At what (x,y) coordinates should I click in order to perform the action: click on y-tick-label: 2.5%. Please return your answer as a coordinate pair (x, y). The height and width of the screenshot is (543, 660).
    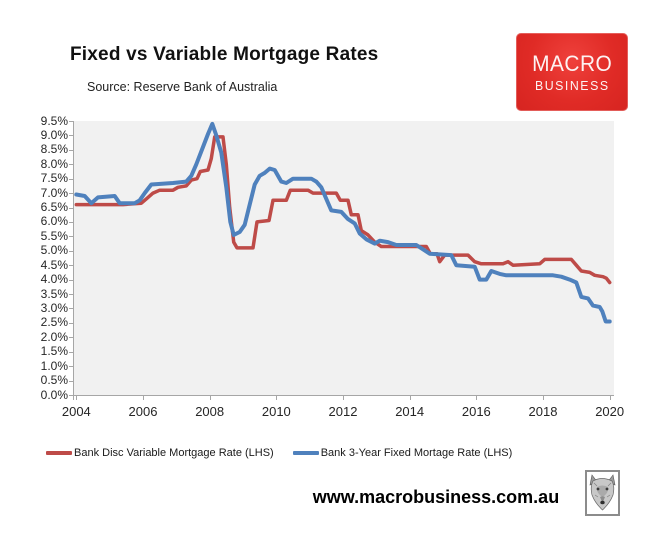
    Looking at the image, I should click on (54, 322).